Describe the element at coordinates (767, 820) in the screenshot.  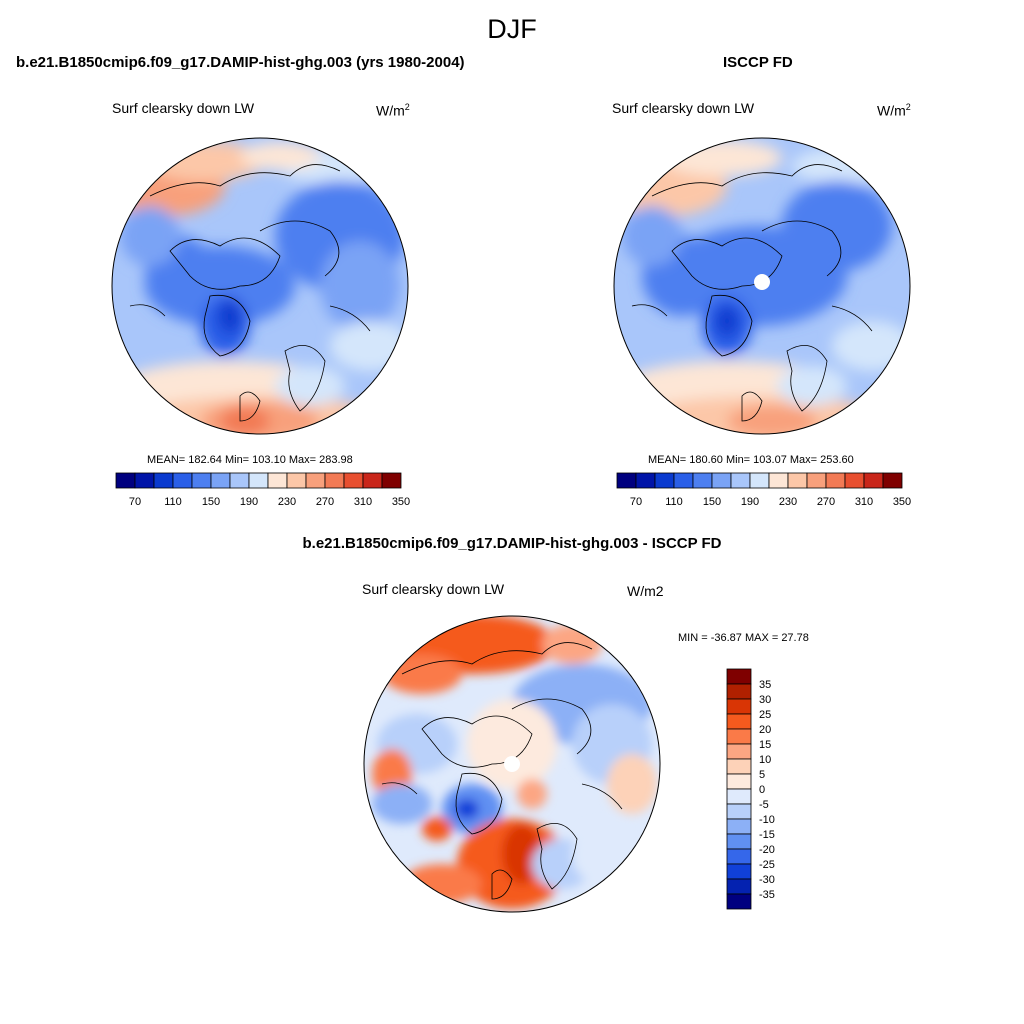
I see `diff-colorbar-label: -10` at that location.